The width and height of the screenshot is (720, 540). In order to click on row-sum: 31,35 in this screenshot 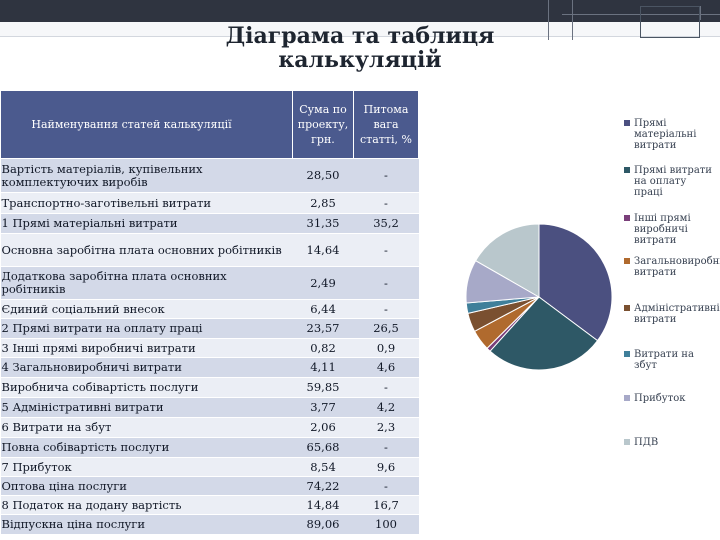, I will do `click(323, 223)`.